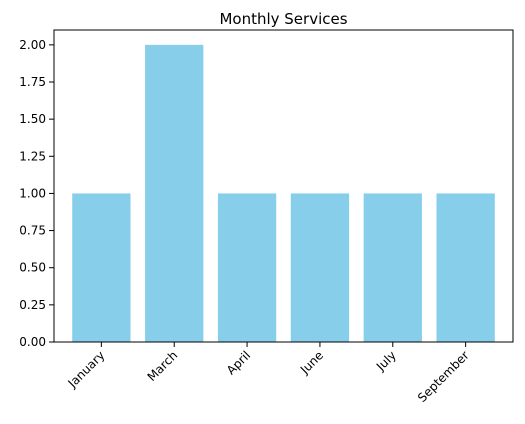 This screenshot has width=525, height=424. Describe the element at coordinates (163, 366) in the screenshot. I see `x-tick-label: March` at that location.